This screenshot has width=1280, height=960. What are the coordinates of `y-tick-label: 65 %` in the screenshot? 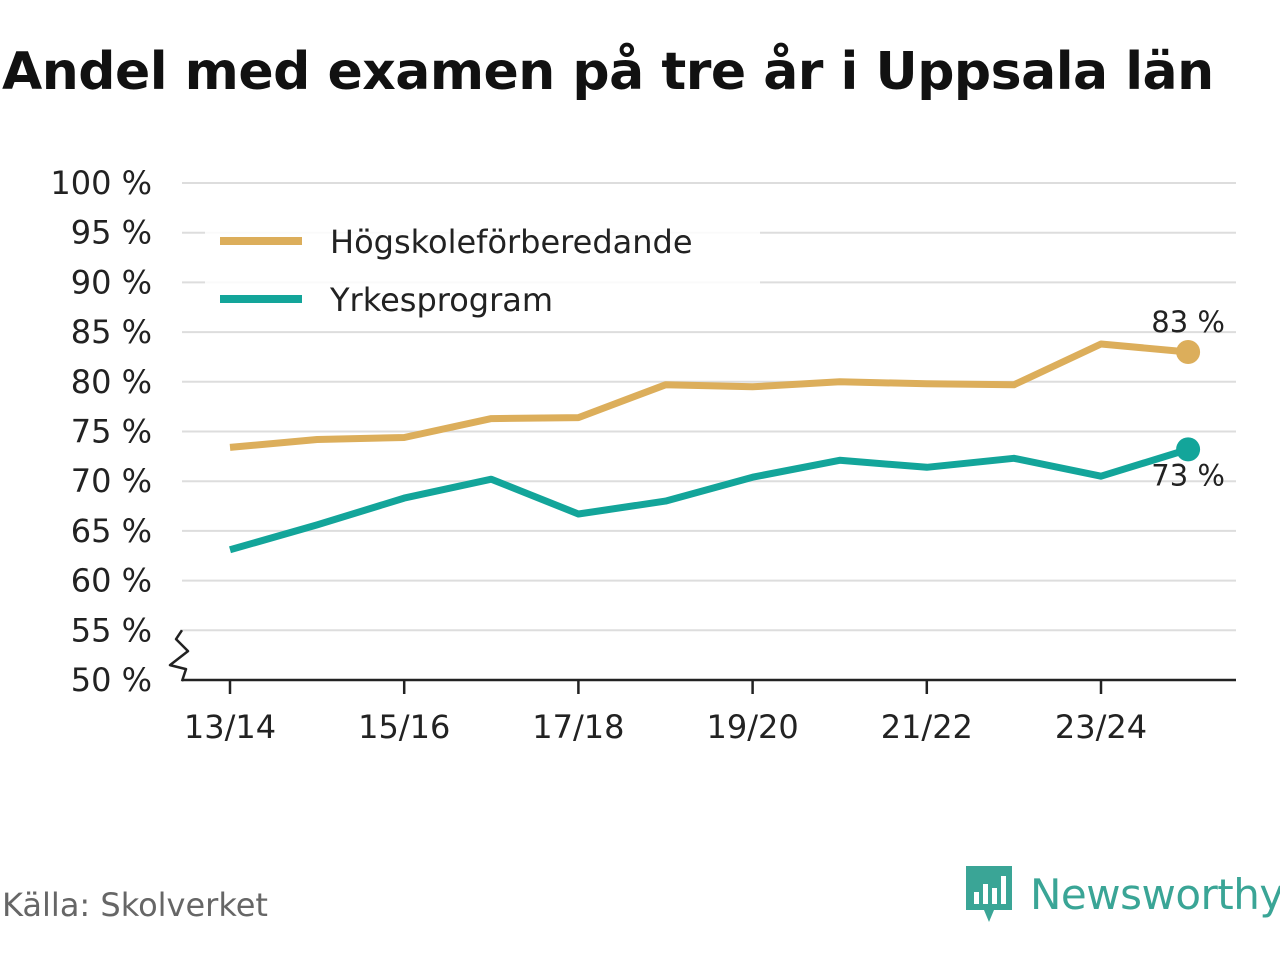 It's located at (111, 531).